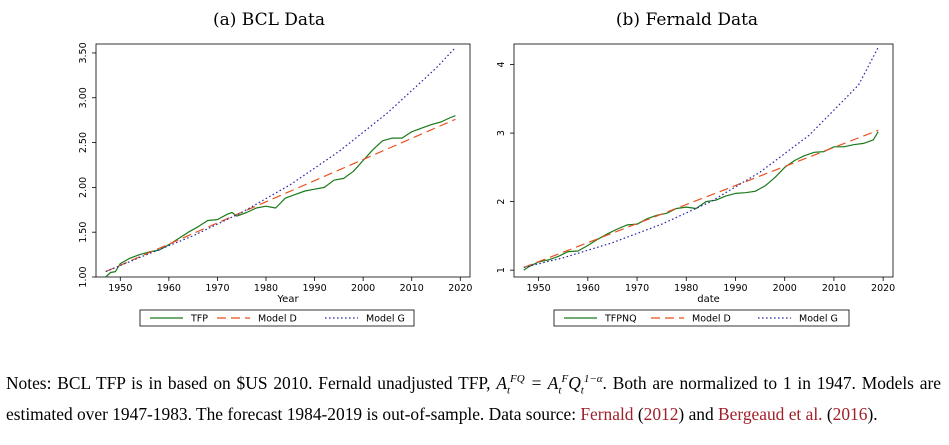  Describe the element at coordinates (549, 384) in the screenshot. I see `formula: AtFQ = AtFQt1−α` at that location.